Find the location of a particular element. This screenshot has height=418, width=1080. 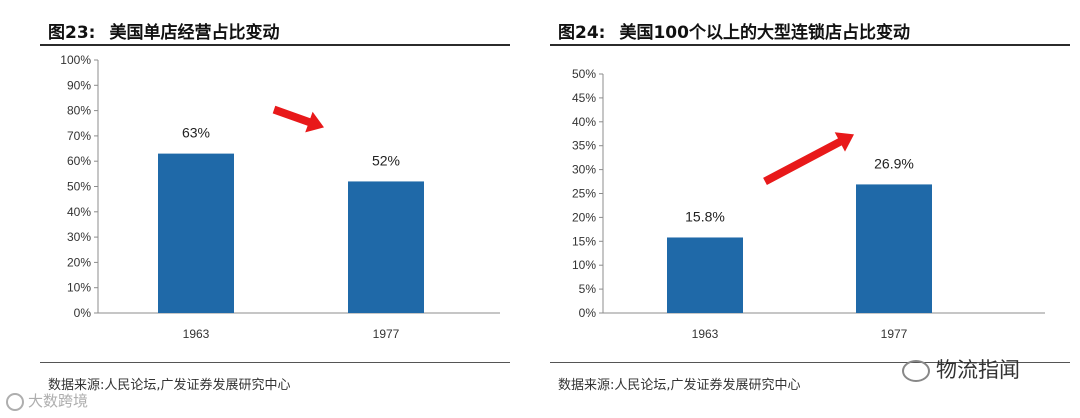

y-tick-label: 90% is located at coordinates (79, 85).